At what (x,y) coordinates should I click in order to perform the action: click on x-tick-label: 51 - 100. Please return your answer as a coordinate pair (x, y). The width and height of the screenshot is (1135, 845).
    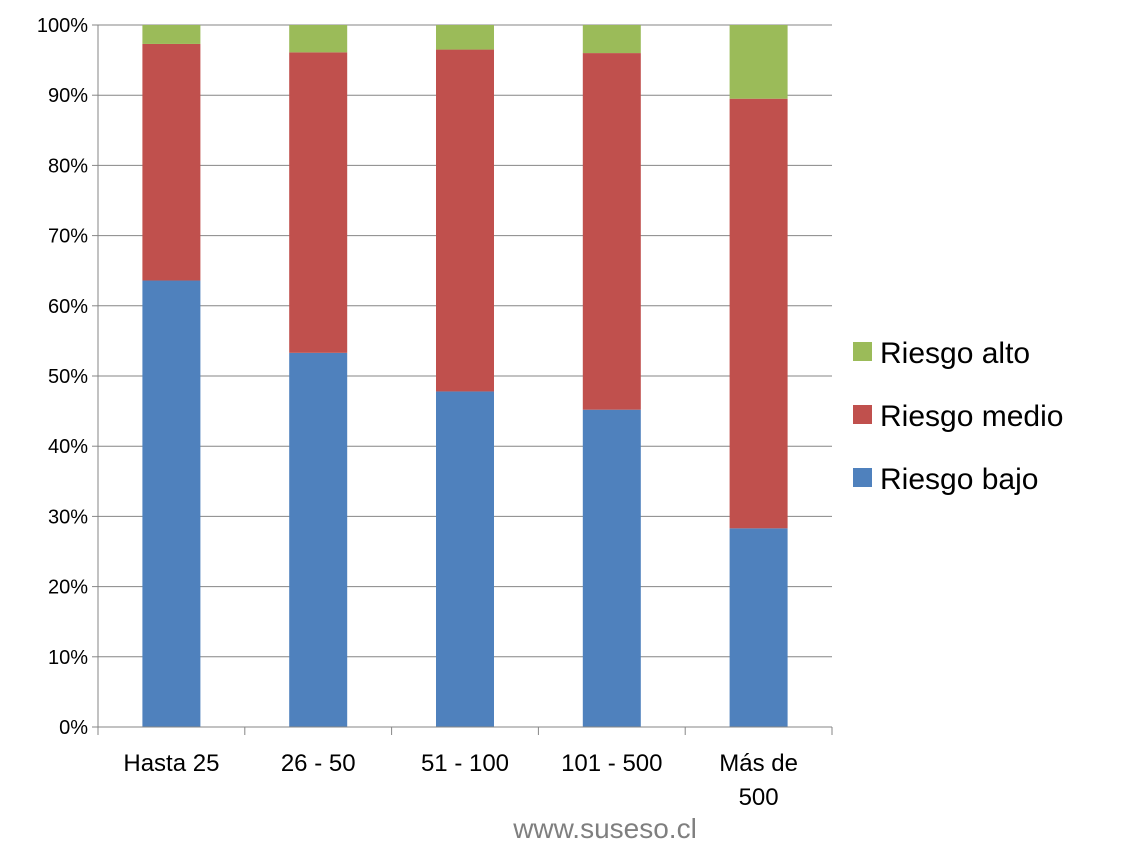
    Looking at the image, I should click on (465, 763).